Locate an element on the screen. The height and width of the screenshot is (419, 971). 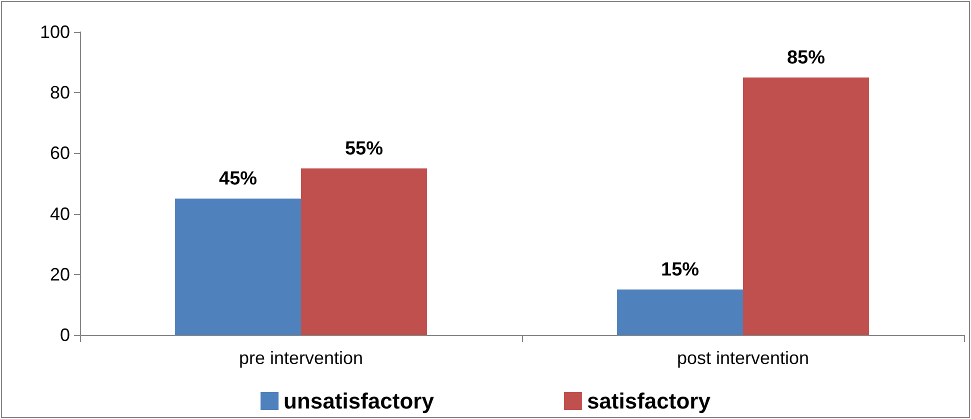
y-tick-label: 0 is located at coordinates (65, 335).